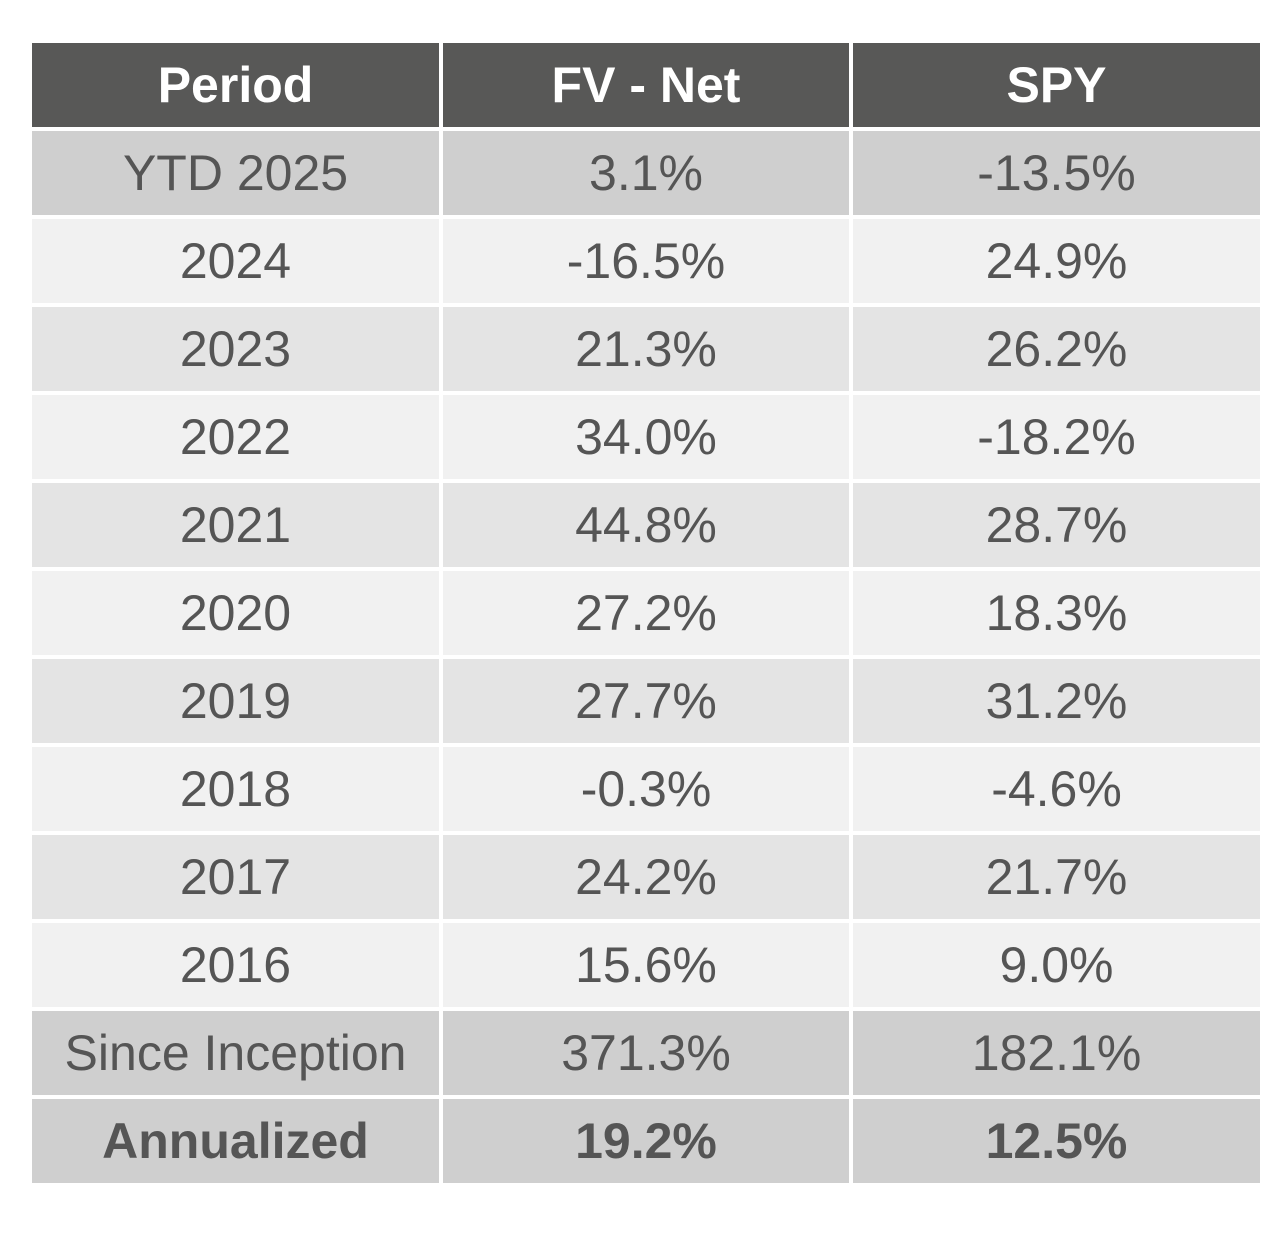 The height and width of the screenshot is (1241, 1280). What do you see at coordinates (1054, 1139) in the screenshot?
I see `spy-cell: 12.5%` at bounding box center [1054, 1139].